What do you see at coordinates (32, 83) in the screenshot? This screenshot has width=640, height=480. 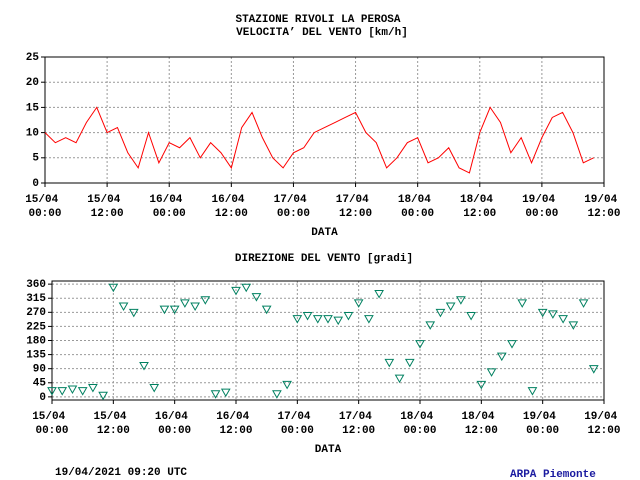 I see `y-tick-label: 20` at bounding box center [32, 83].